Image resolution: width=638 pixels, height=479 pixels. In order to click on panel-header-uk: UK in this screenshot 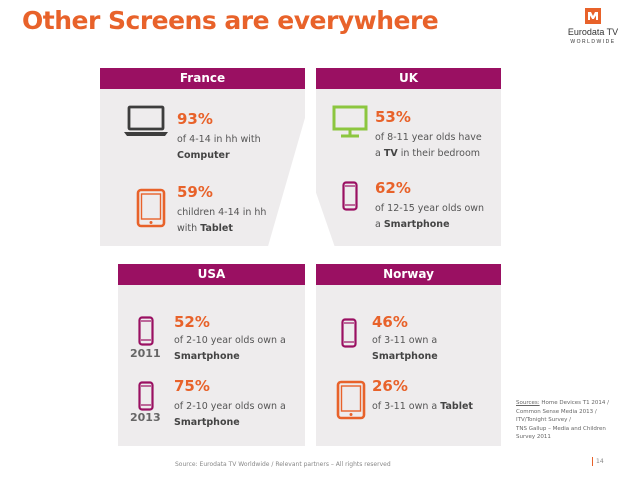, I will do `click(408, 78)`.